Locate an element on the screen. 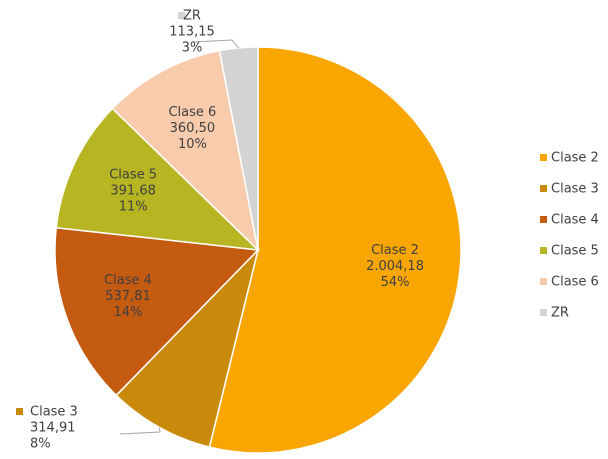 The height and width of the screenshot is (459, 608). data-label-percent: 10% is located at coordinates (192, 144).